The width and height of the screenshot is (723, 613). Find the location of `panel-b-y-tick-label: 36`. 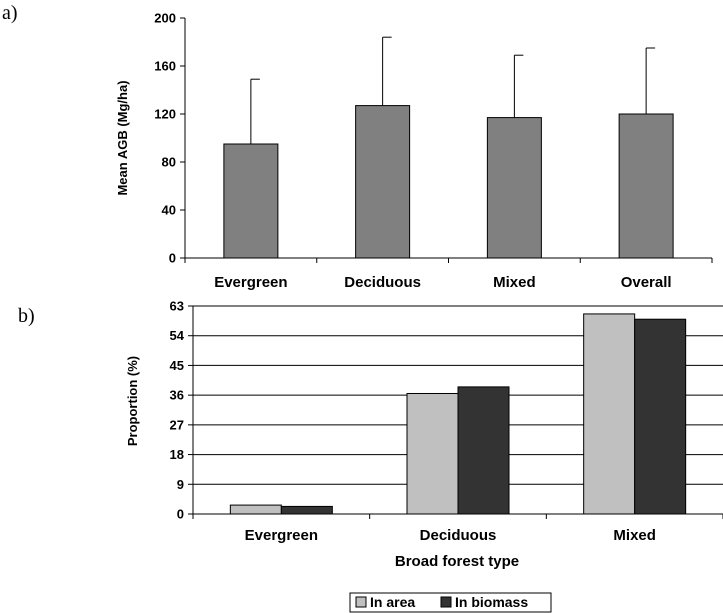

panel-b-y-tick-label: 36 is located at coordinates (177, 395).